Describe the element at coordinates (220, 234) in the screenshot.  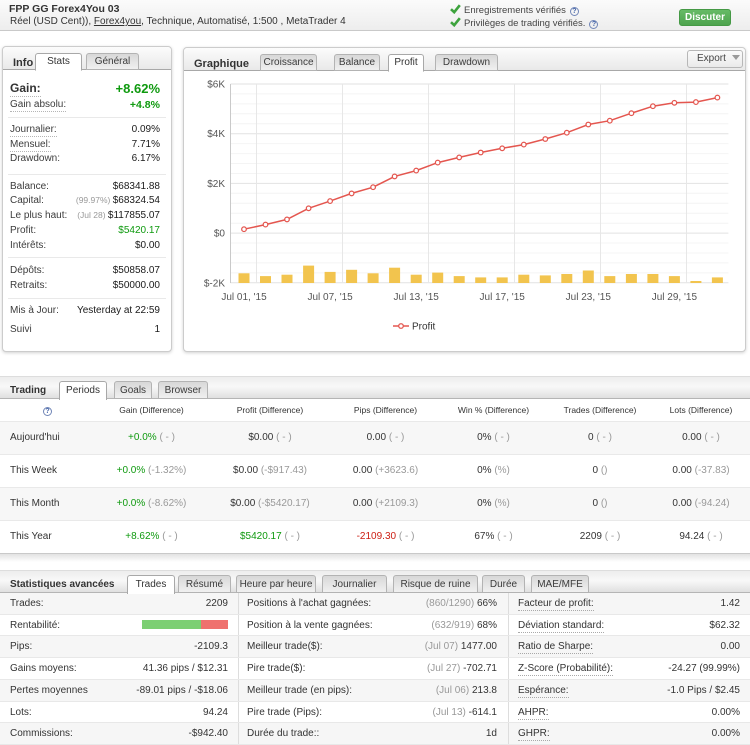
I see `svg-text: $0` at that location.